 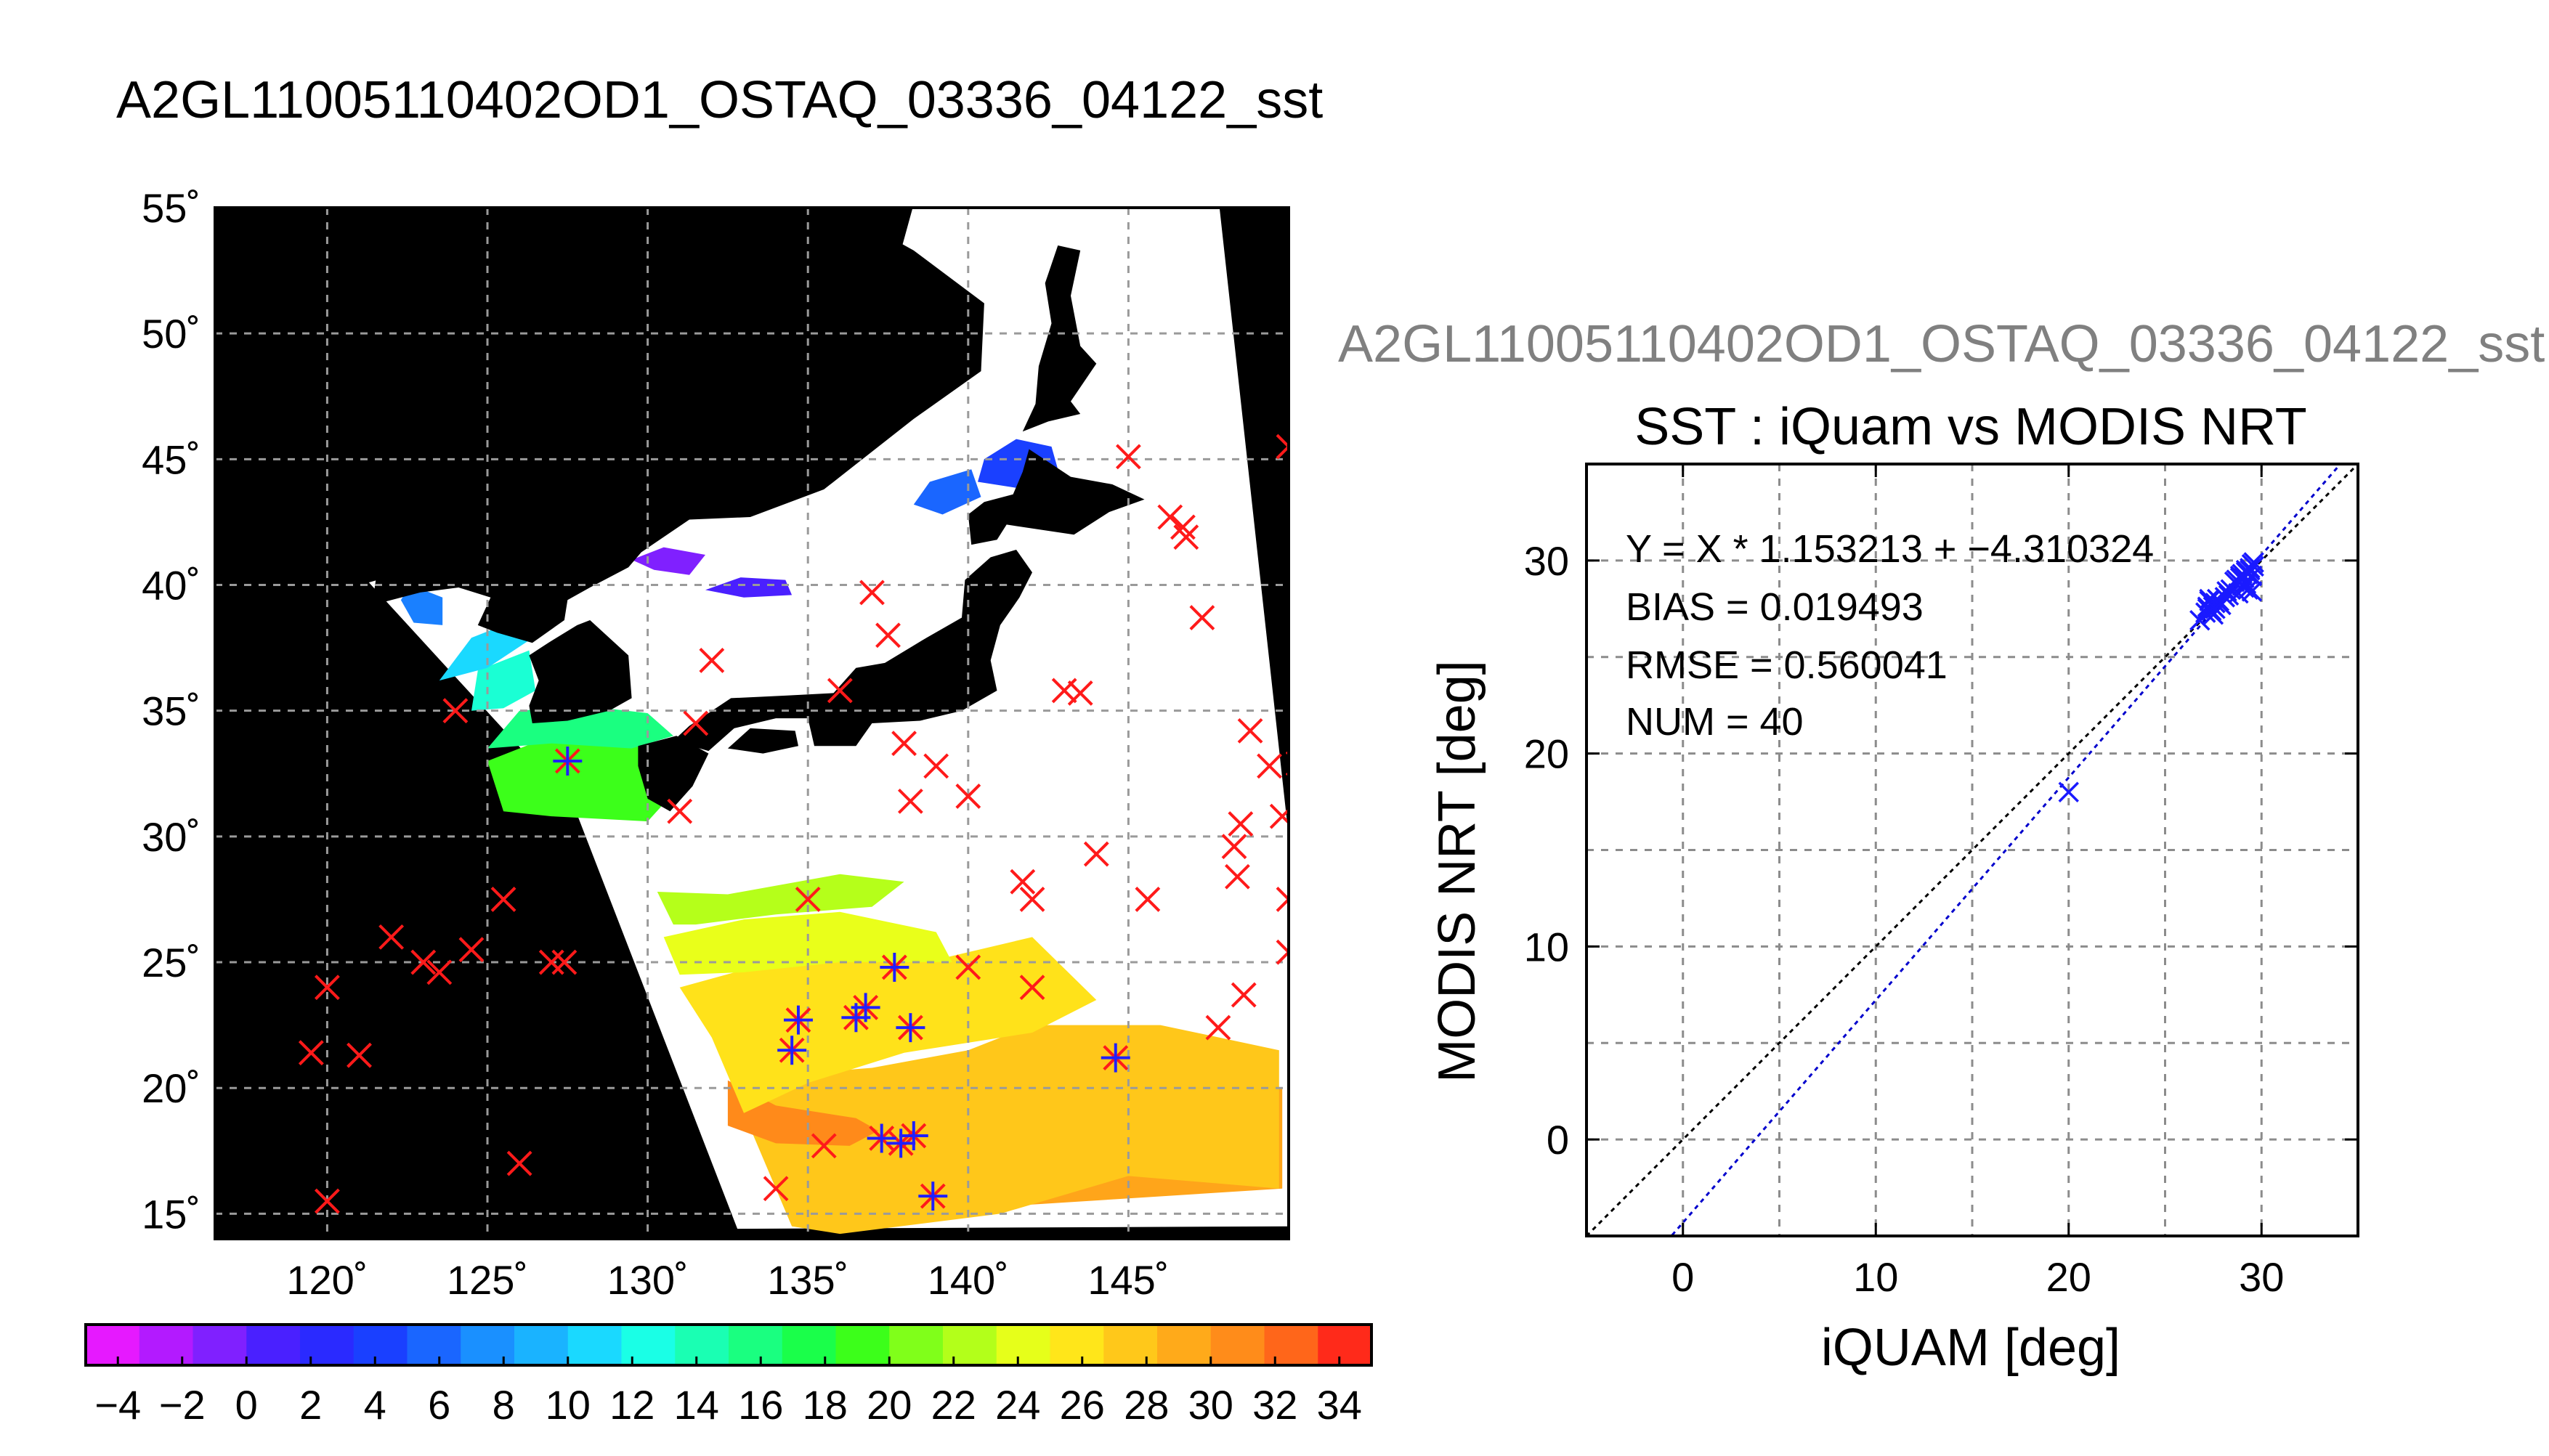 I want to click on colorbar-tick-label: 8, so click(x=504, y=1405).